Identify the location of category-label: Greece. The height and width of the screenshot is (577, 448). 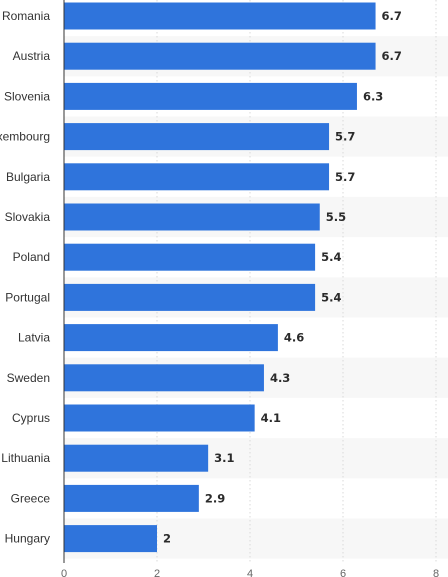
(31, 498).